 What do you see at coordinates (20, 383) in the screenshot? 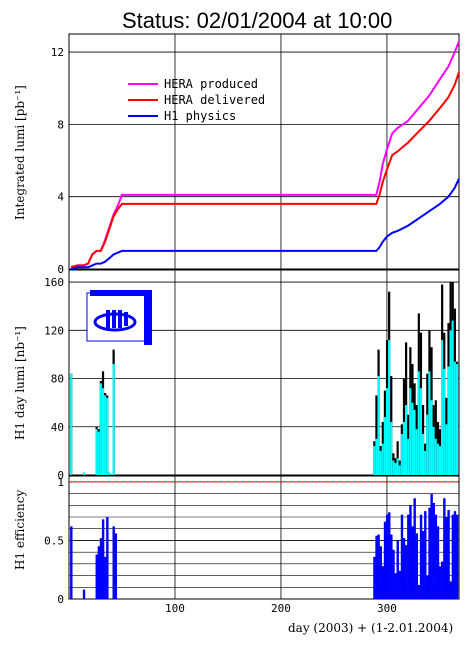
I see `y-axis-label-day-lumi: H1 day lumi [nb⁻¹]` at bounding box center [20, 383].